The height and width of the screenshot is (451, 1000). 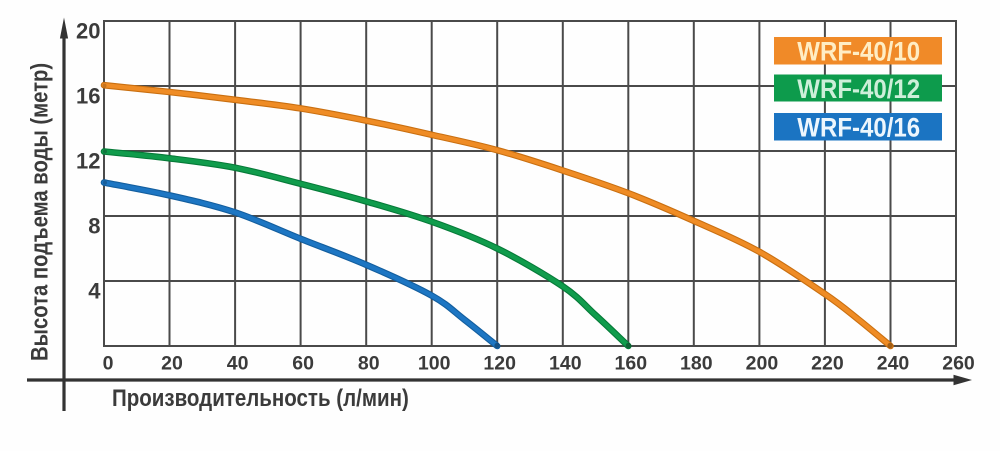 I want to click on svg-text: Производительность (л/мин), so click(x=260, y=398).